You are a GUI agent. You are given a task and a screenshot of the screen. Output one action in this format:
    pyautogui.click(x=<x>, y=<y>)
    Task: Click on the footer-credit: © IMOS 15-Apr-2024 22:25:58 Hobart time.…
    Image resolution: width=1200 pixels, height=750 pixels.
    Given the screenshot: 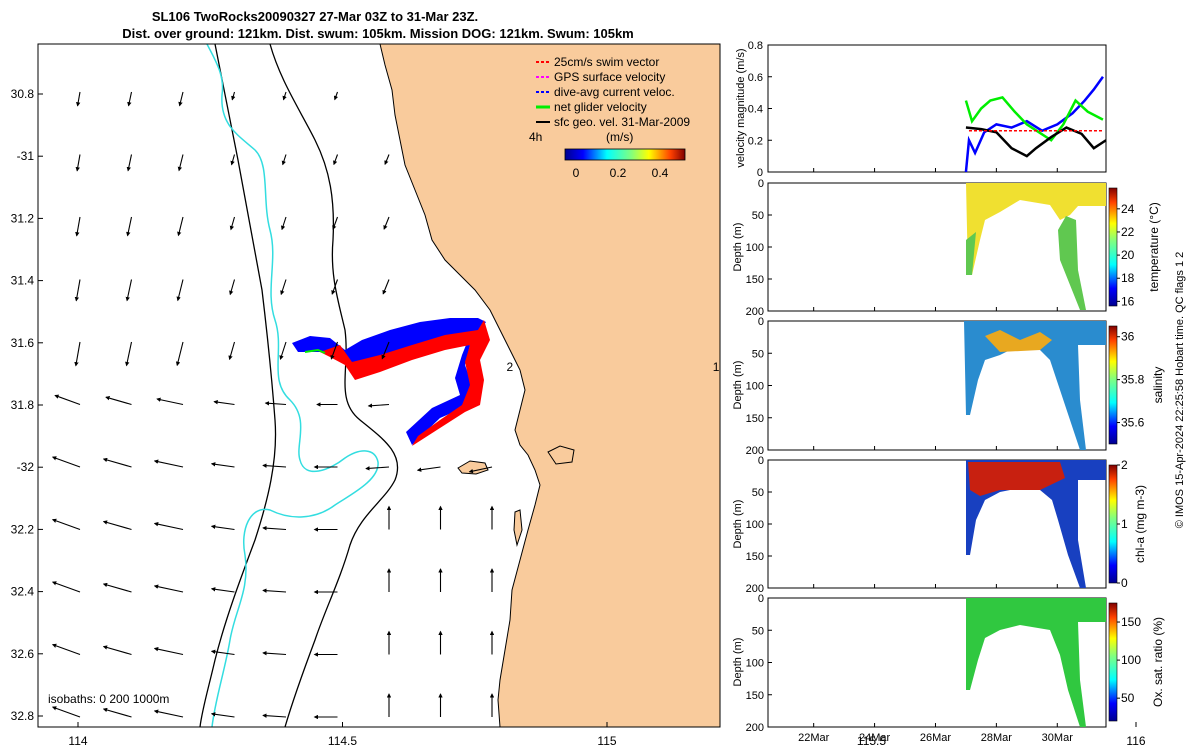 What is the action you would take?
    pyautogui.click(x=1180, y=390)
    